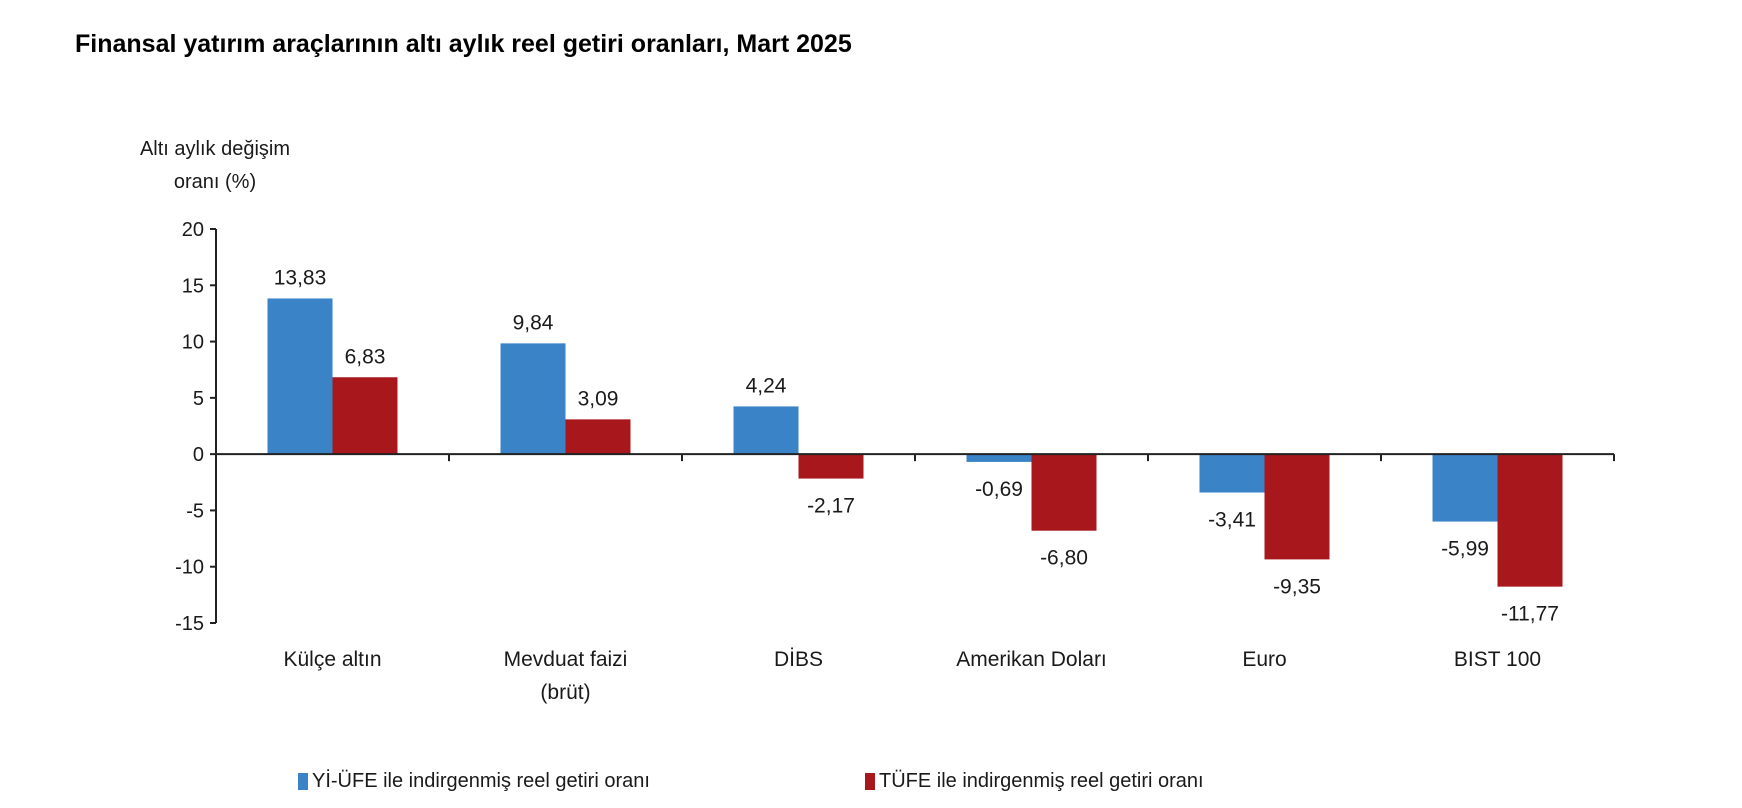 Image resolution: width=1742 pixels, height=808 pixels. Describe the element at coordinates (870, 781) in the screenshot. I see `legend-swatch-red` at that location.